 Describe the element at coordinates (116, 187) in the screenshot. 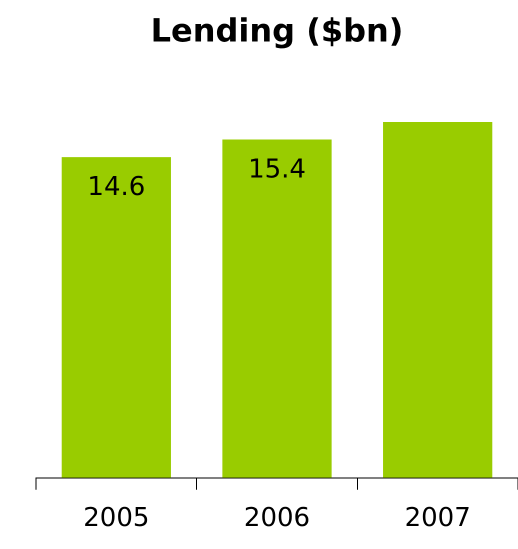

I see `data-label: 14.6` at that location.